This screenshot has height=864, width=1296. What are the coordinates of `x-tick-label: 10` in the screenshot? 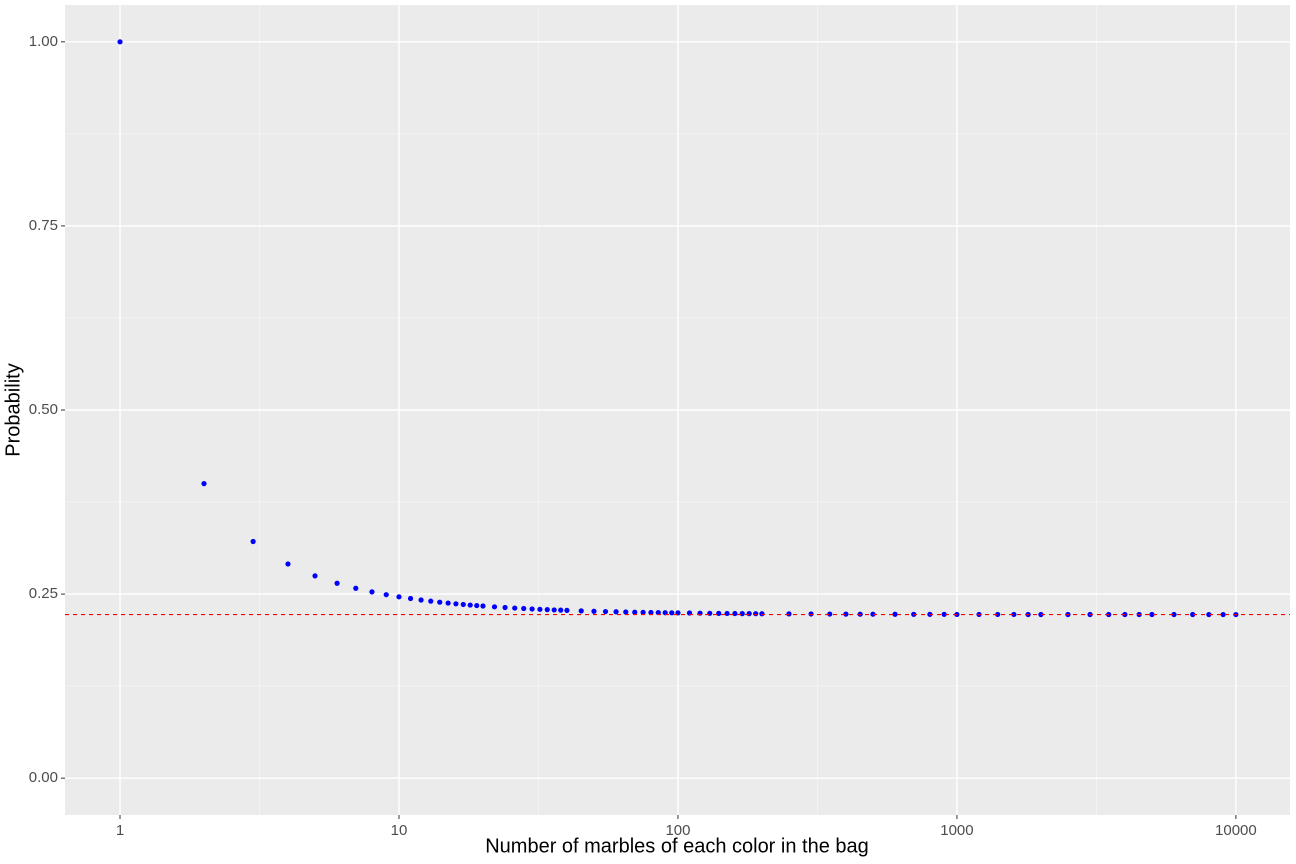 It's located at (399, 830).